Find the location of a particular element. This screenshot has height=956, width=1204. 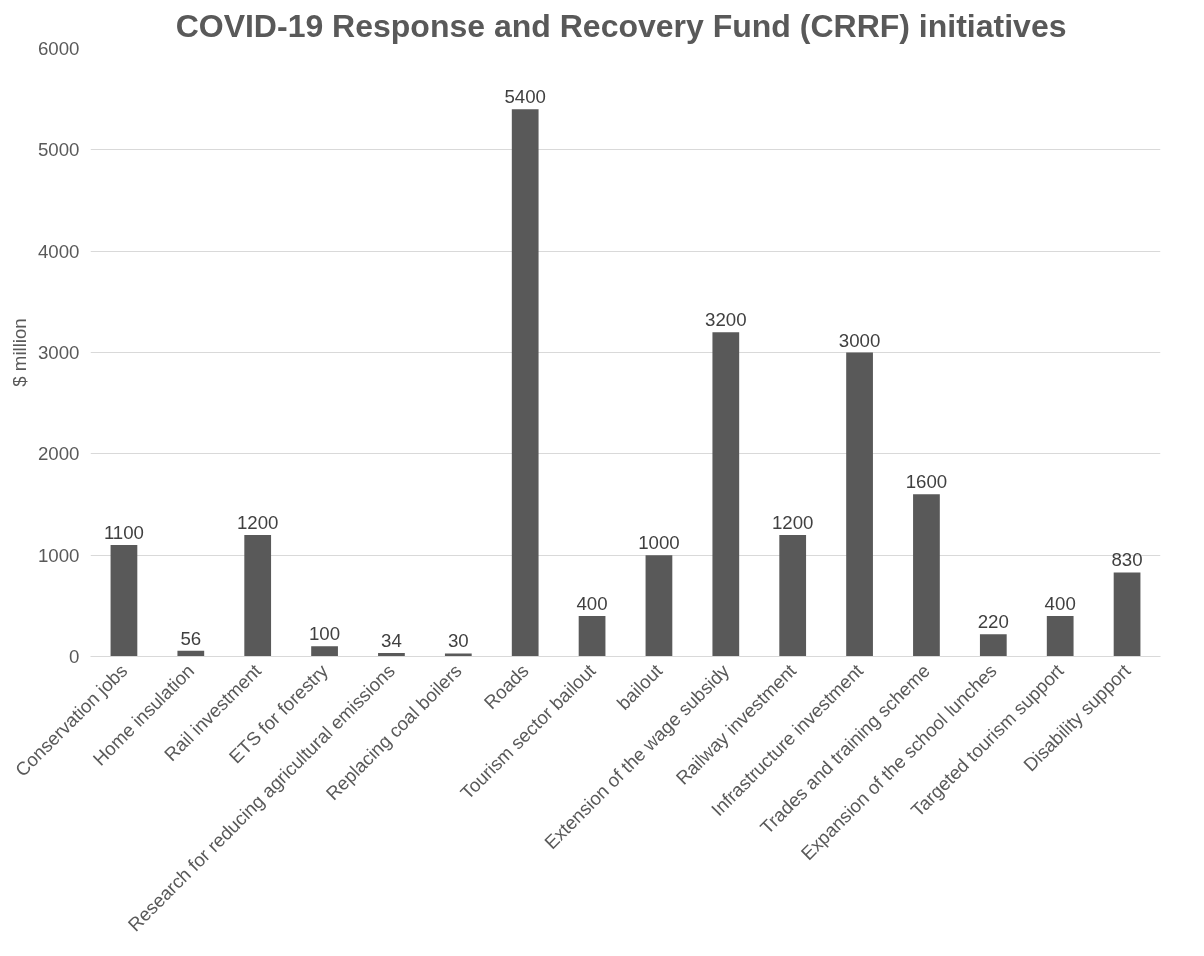

y-tick-label: 1000 is located at coordinates (59, 555).